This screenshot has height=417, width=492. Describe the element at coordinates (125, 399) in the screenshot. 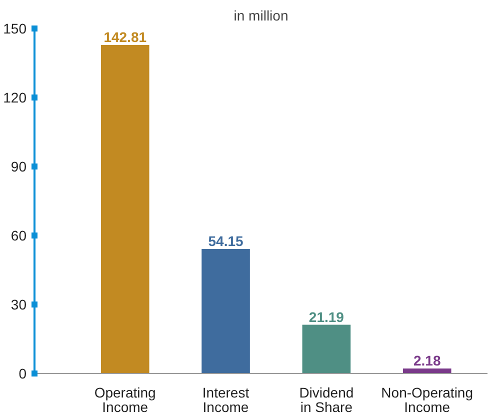

I see `x-tick-label: Operating Income` at that location.